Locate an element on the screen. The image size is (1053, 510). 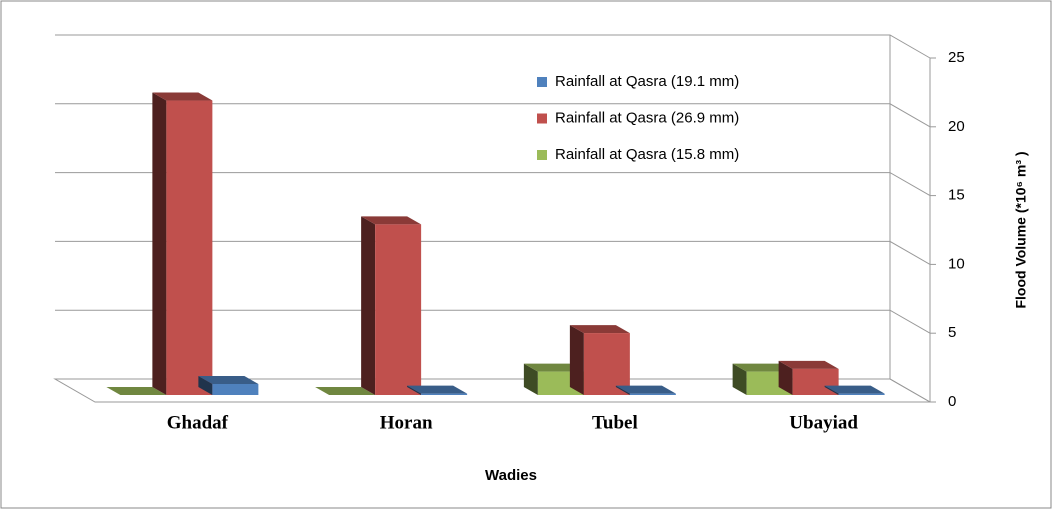
legend-label: Rainfall at Qasra (26.9 mm) is located at coordinates (647, 117).